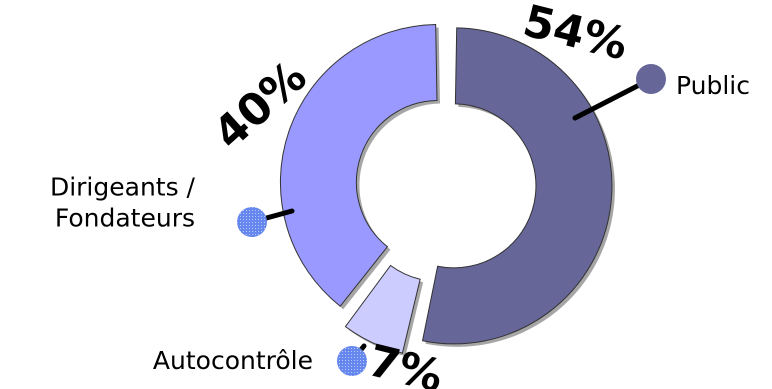 This screenshot has height=389, width=772. Describe the element at coordinates (713, 85) in the screenshot. I see `category-label-public: Public` at that location.